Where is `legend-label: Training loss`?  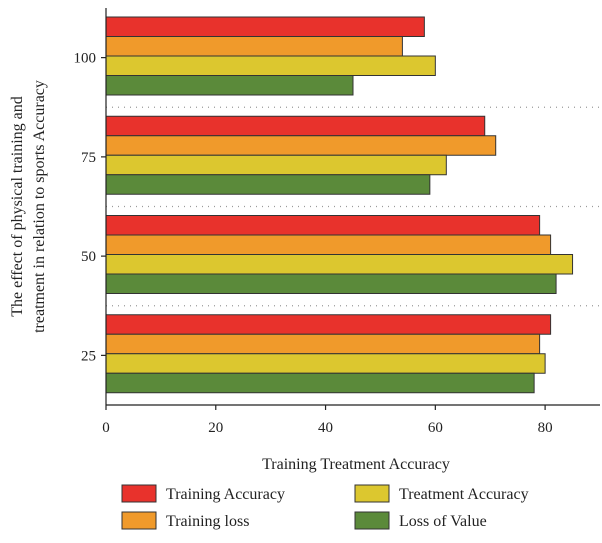
legend-label: Training loss is located at coordinates (207, 521).